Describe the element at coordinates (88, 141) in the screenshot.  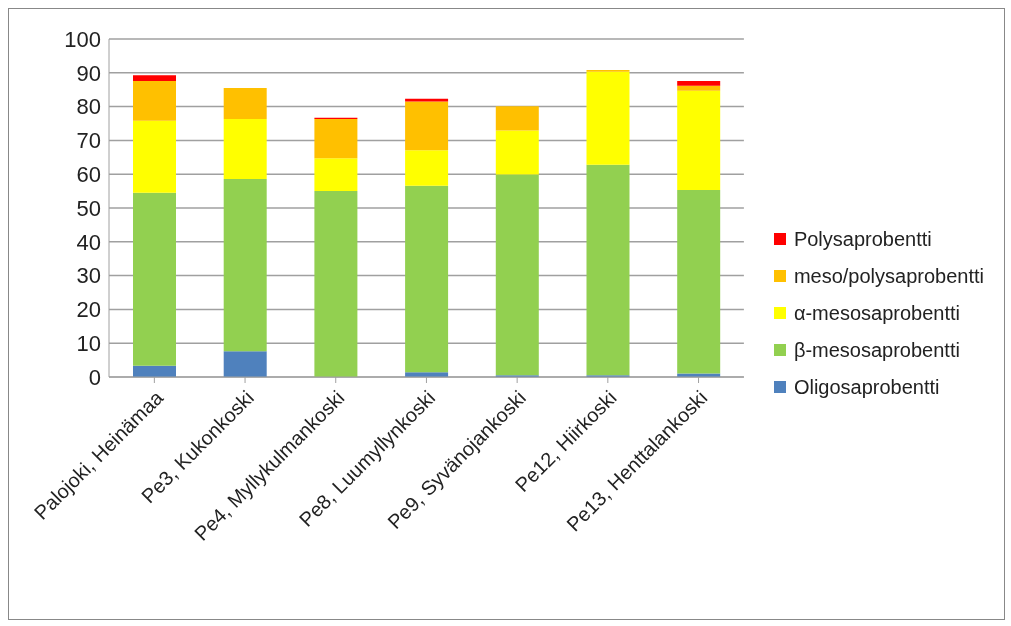
I see `y-tick-label: 70` at that location.